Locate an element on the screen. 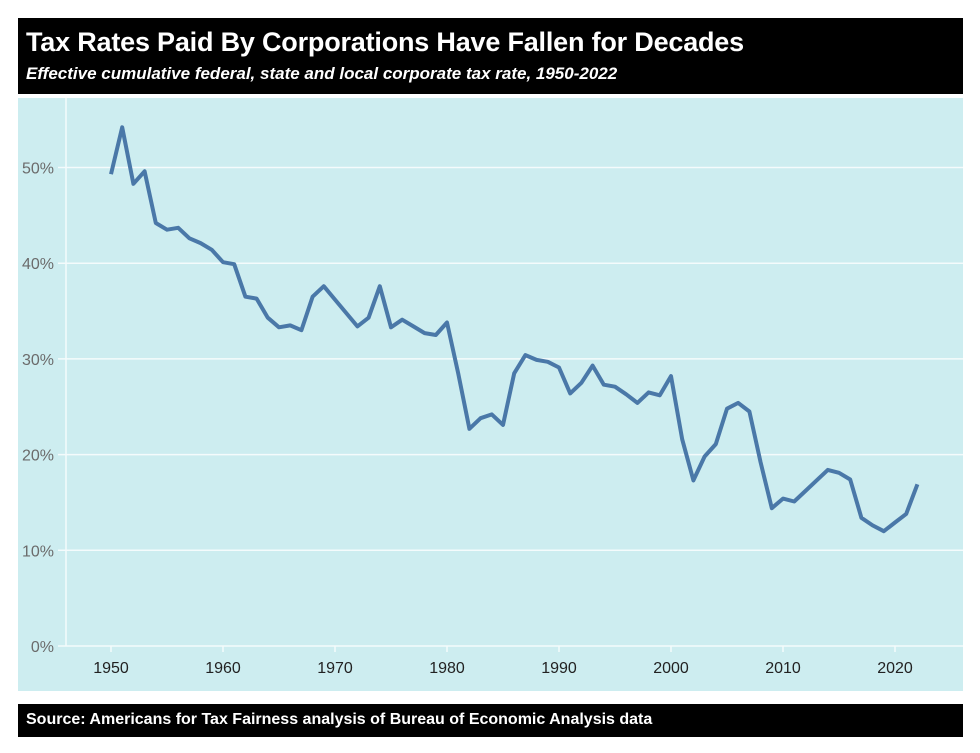 Image resolution: width=980 pixels, height=753 pixels. y-tick-label: 0% is located at coordinates (42, 647).